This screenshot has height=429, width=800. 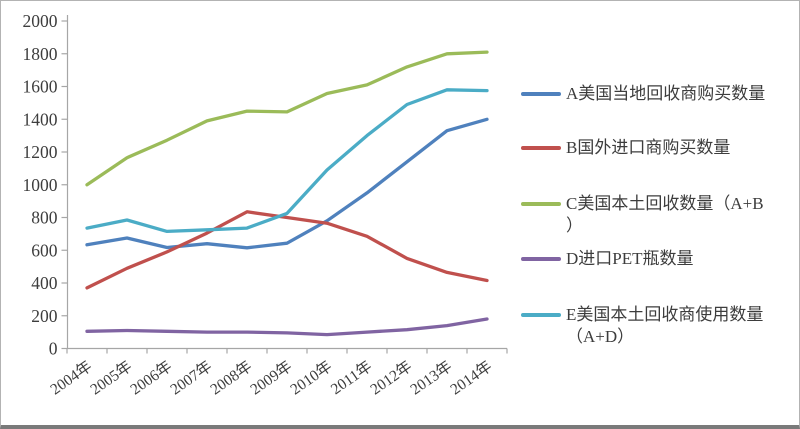 I want to click on legend-label-C: C美国本土回收数量（A+B ）, so click(x=665, y=214).